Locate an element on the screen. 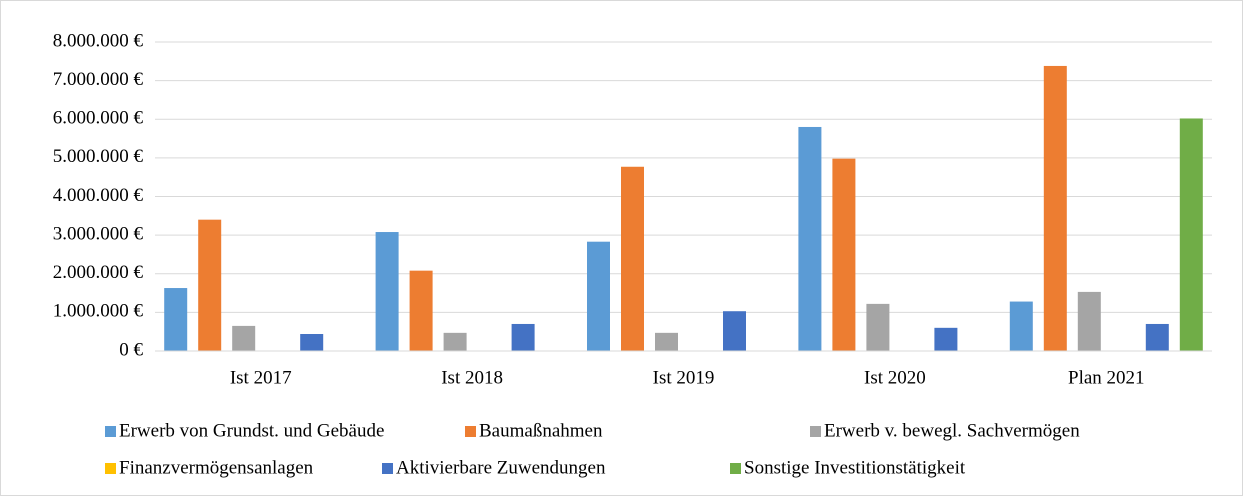  y-tick-label: 7.000.000 € is located at coordinates (98, 79).